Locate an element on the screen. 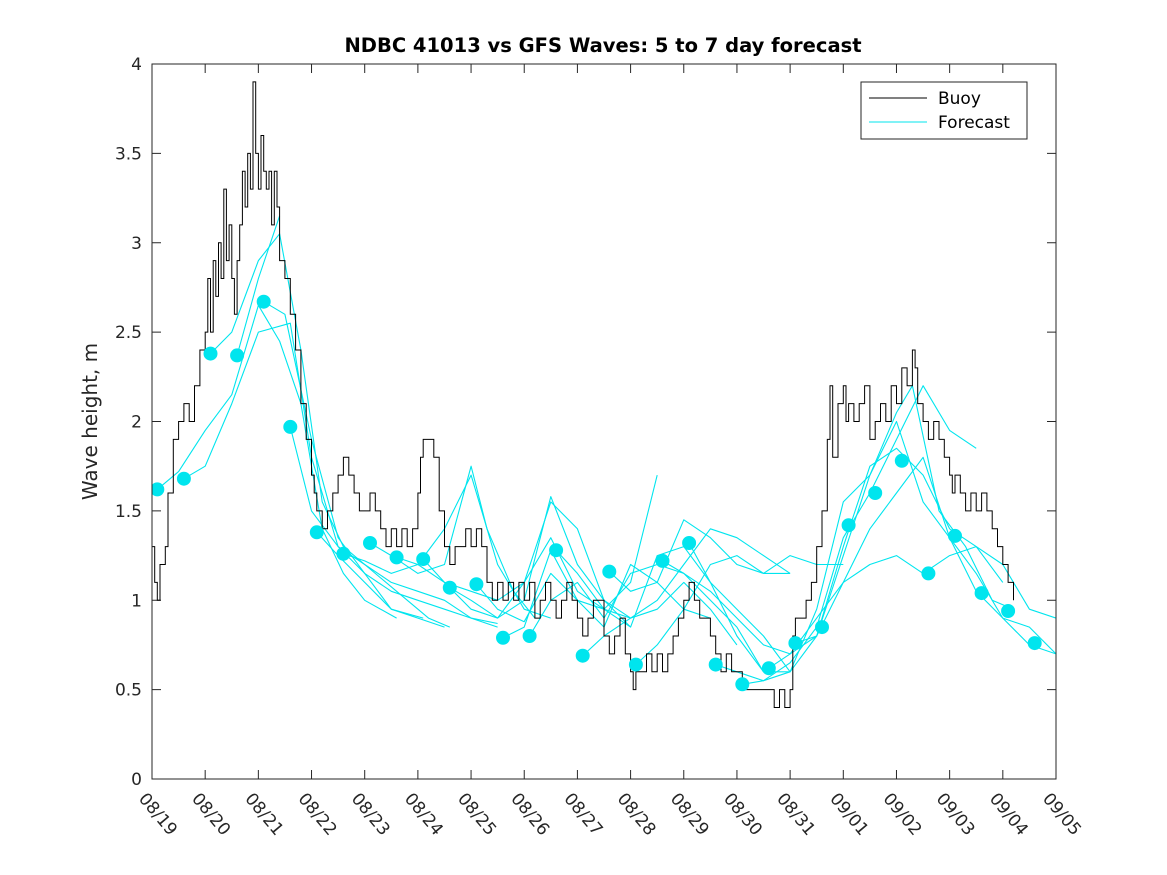 This screenshot has height=875, width=1167. y-tick-label: 3.5 is located at coordinates (128, 154).